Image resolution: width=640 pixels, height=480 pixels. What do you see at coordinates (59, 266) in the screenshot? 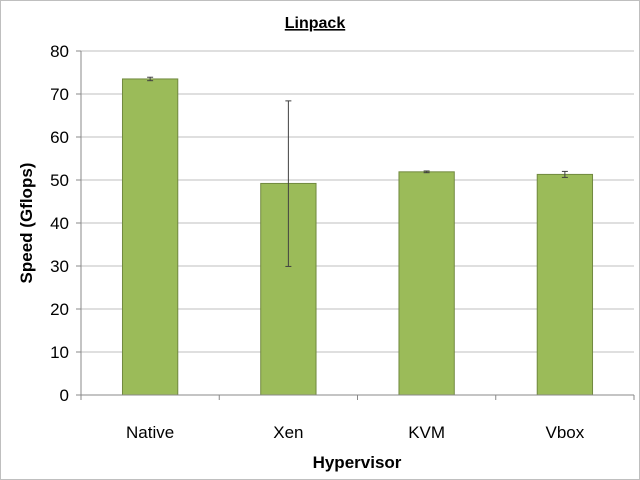
I see `y-tick-label: 30` at bounding box center [59, 266].